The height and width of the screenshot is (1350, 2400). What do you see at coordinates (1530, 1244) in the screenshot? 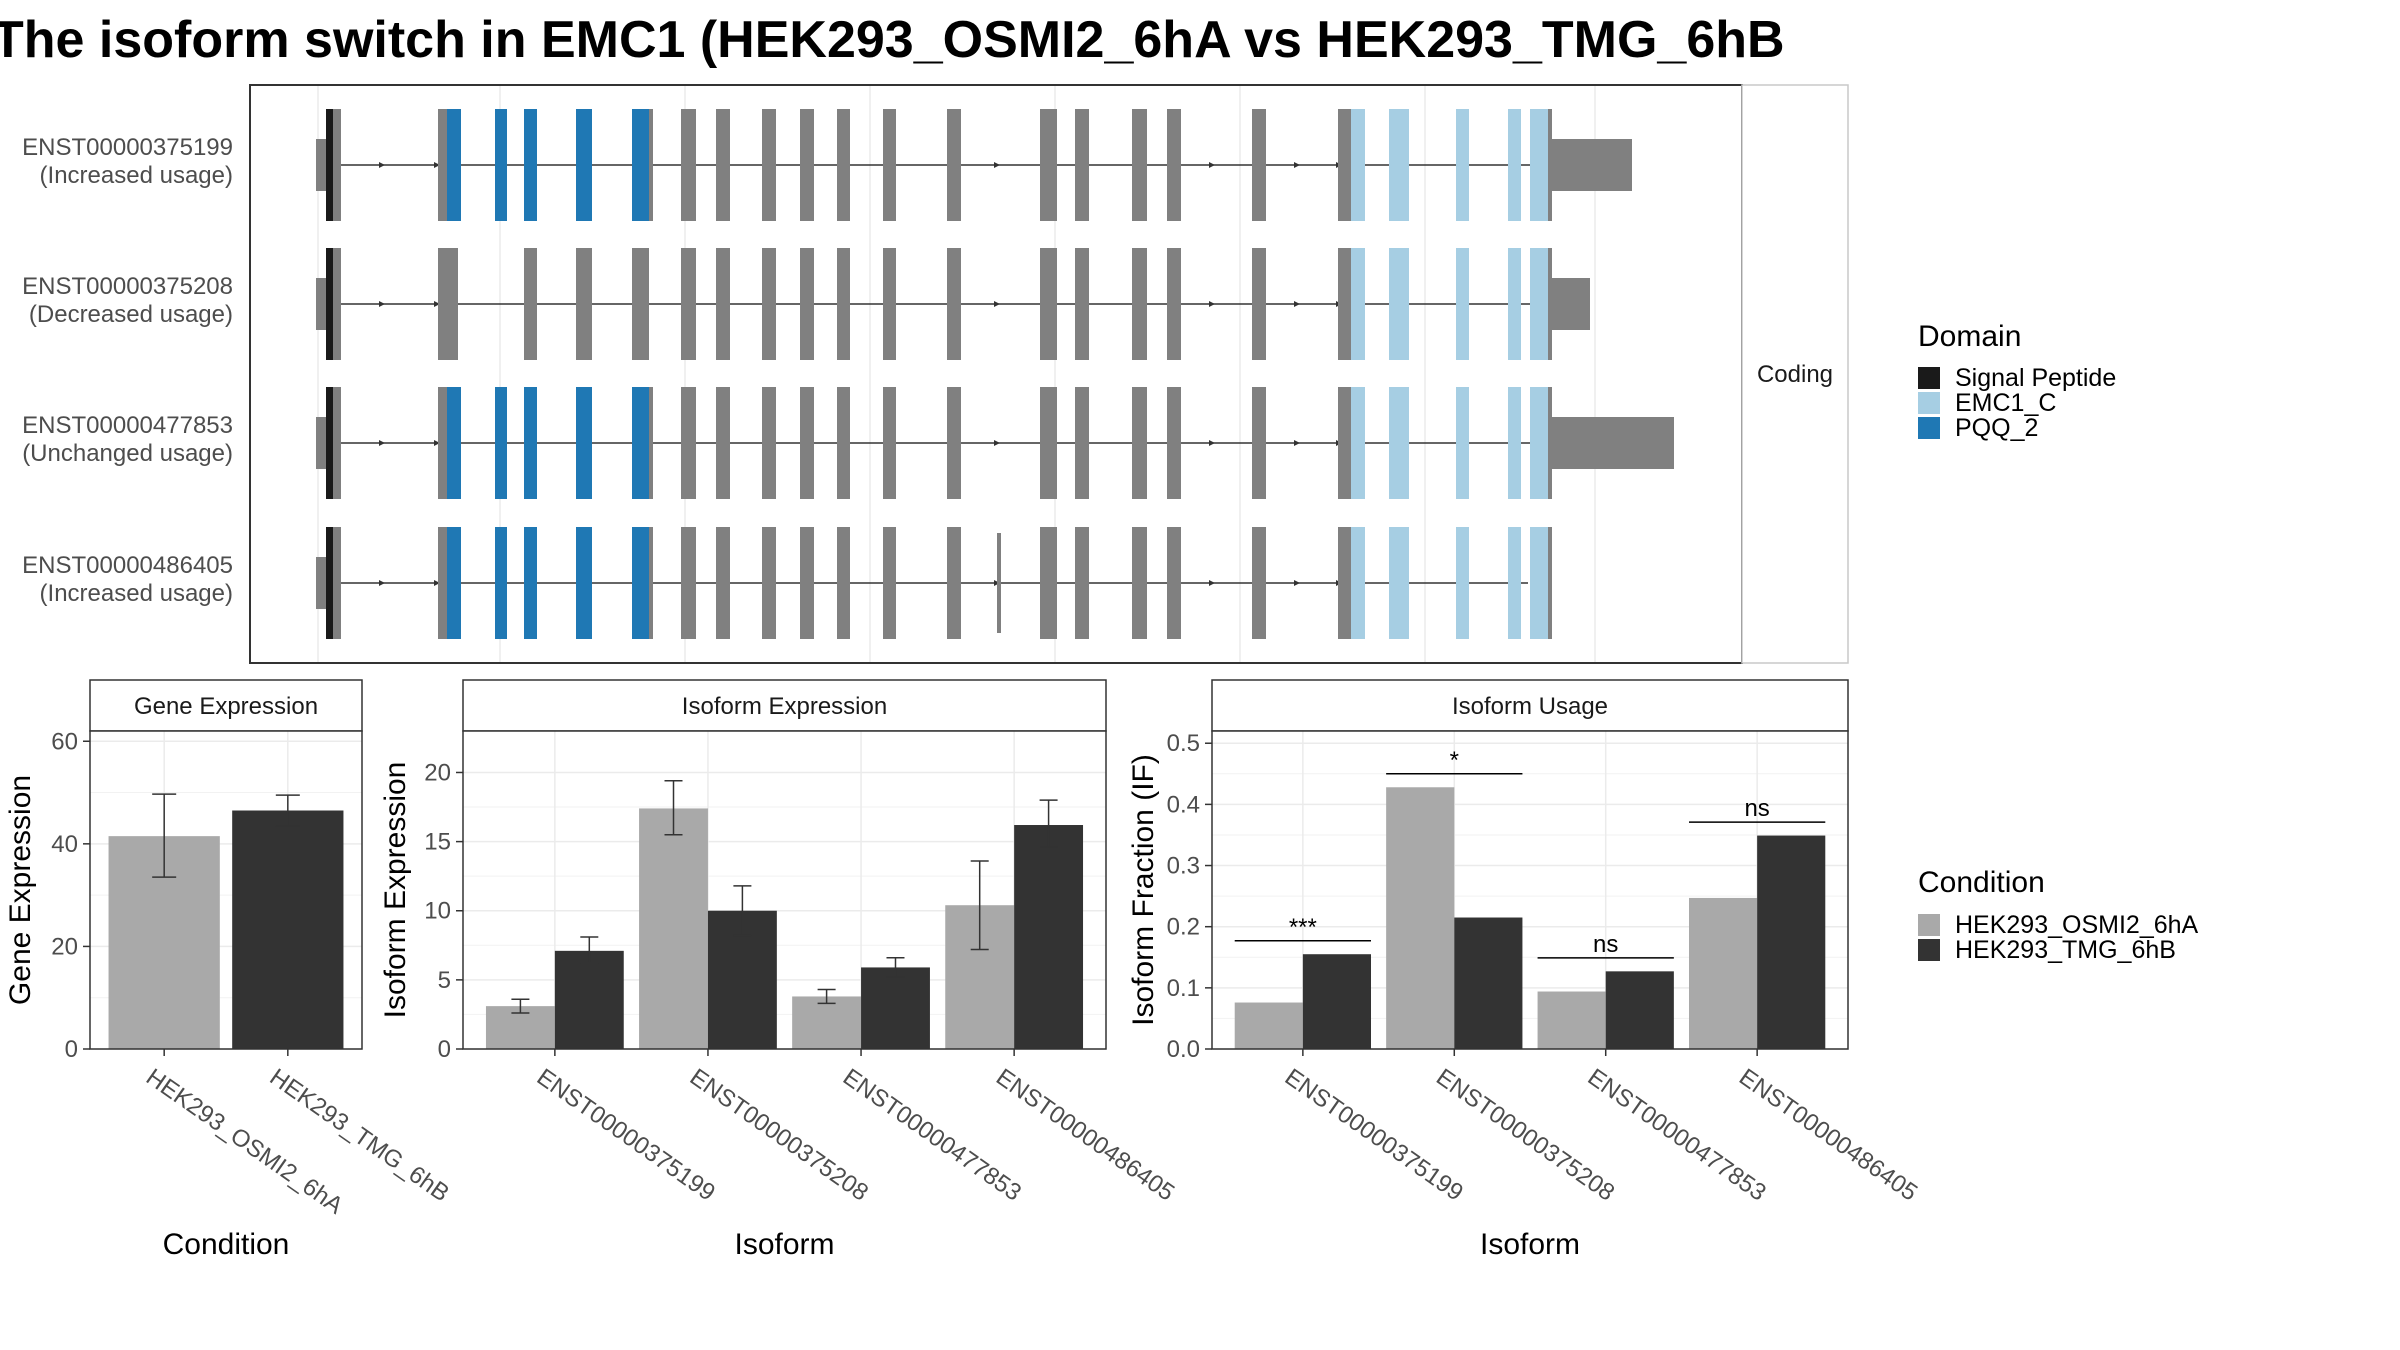
I see `x-axis-title: Isoform` at bounding box center [1530, 1244].